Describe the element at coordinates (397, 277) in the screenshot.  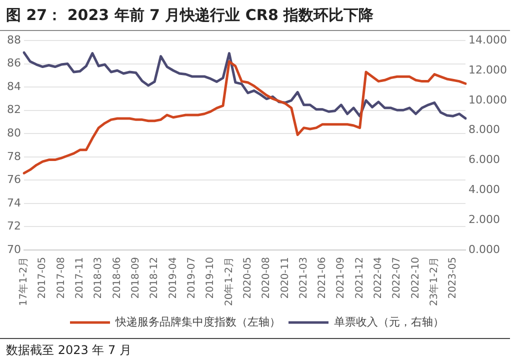
I see `x-tick-label: 2022-07` at that location.